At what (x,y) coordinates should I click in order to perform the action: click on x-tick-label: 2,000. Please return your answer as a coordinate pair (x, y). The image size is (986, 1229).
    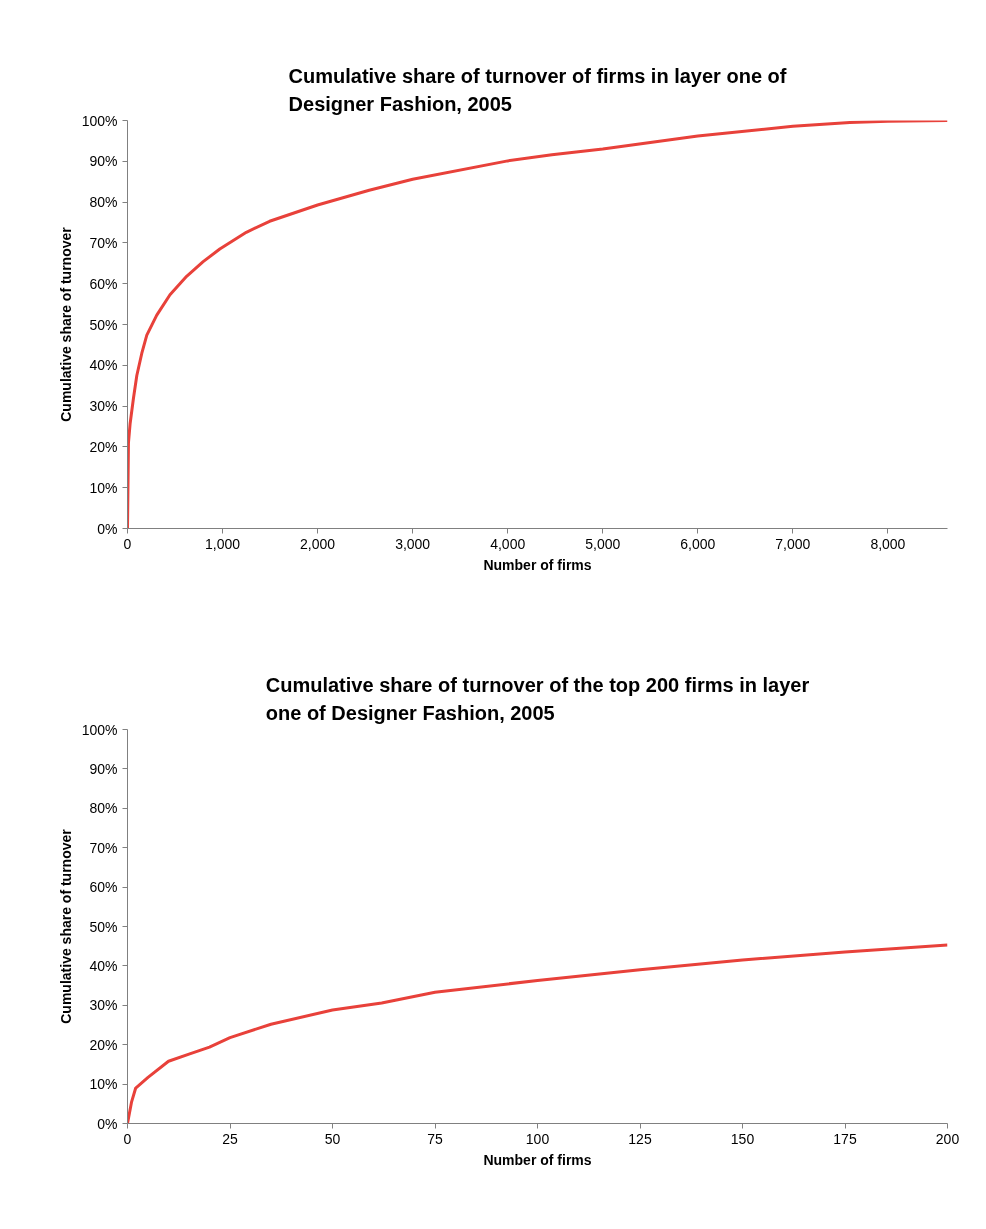
    Looking at the image, I should click on (318, 543).